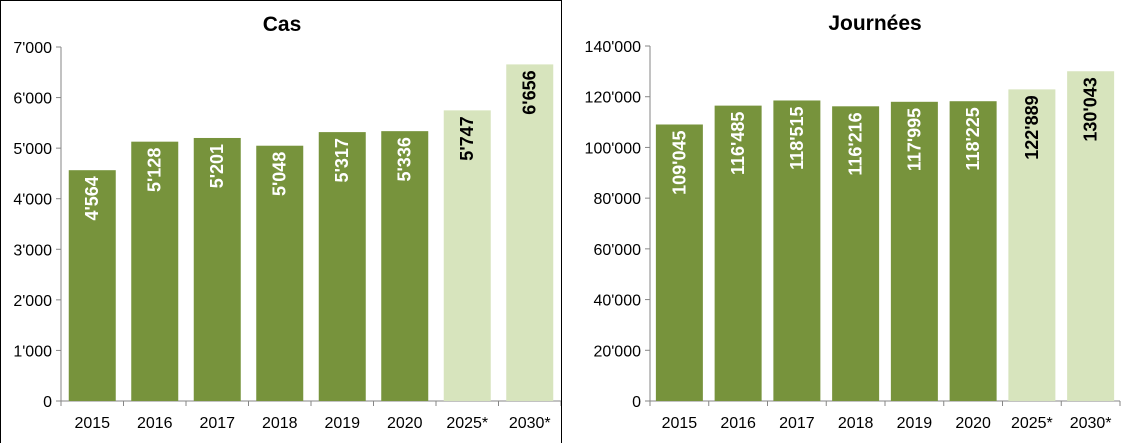  What do you see at coordinates (874, 23) in the screenshot?
I see `chart-title: Journées` at bounding box center [874, 23].